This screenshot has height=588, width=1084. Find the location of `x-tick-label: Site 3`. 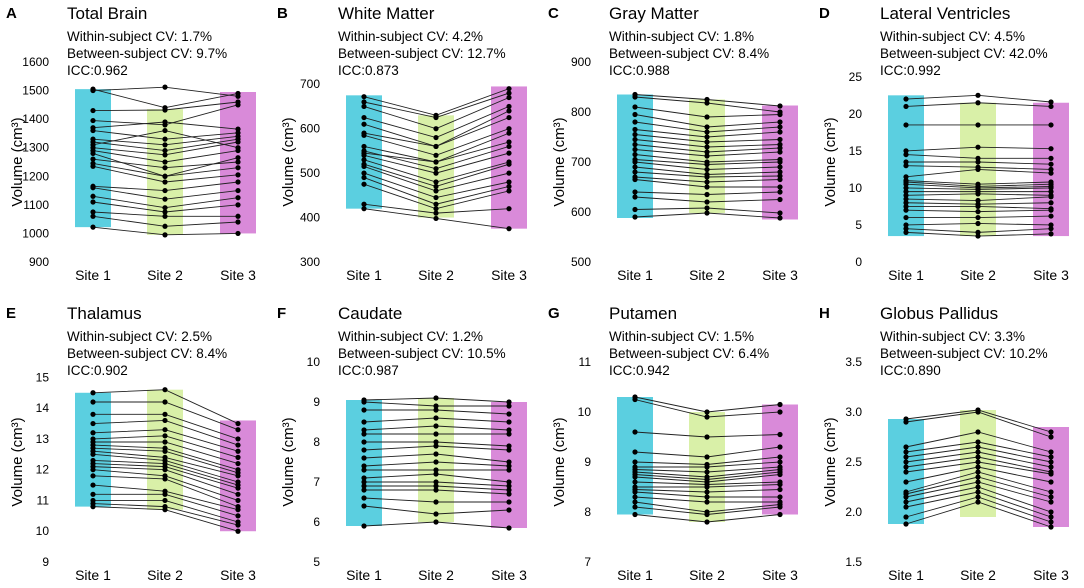

x-tick-label: Site 3 is located at coordinates (1051, 575).